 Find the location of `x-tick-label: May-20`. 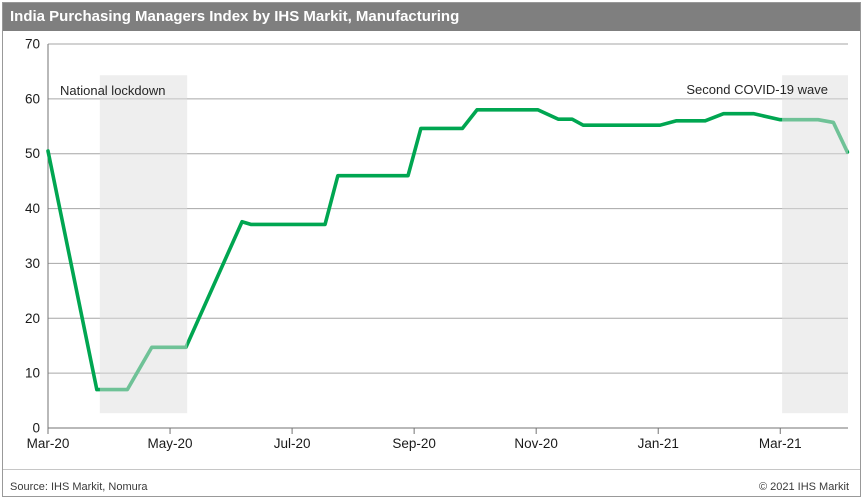

x-tick-label: May-20 is located at coordinates (170, 443).